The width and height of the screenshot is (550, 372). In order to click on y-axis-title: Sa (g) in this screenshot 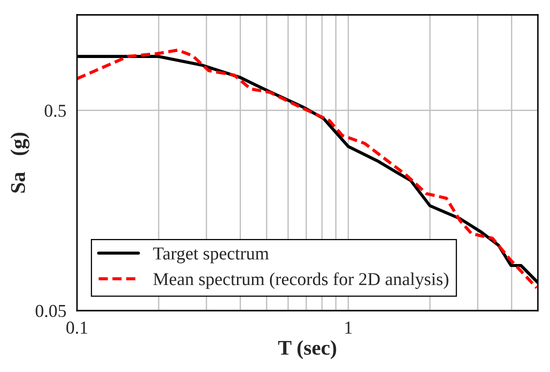, I will do `click(20, 162)`.